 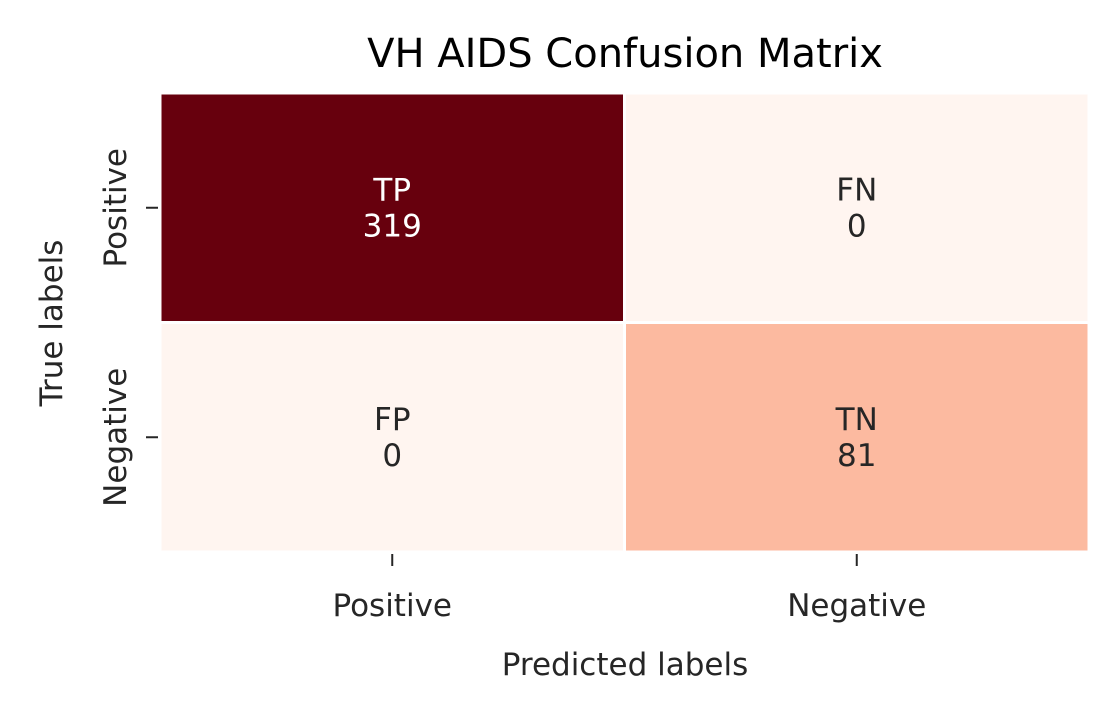 I want to click on cell-fn-label: FN, so click(x=856, y=190).